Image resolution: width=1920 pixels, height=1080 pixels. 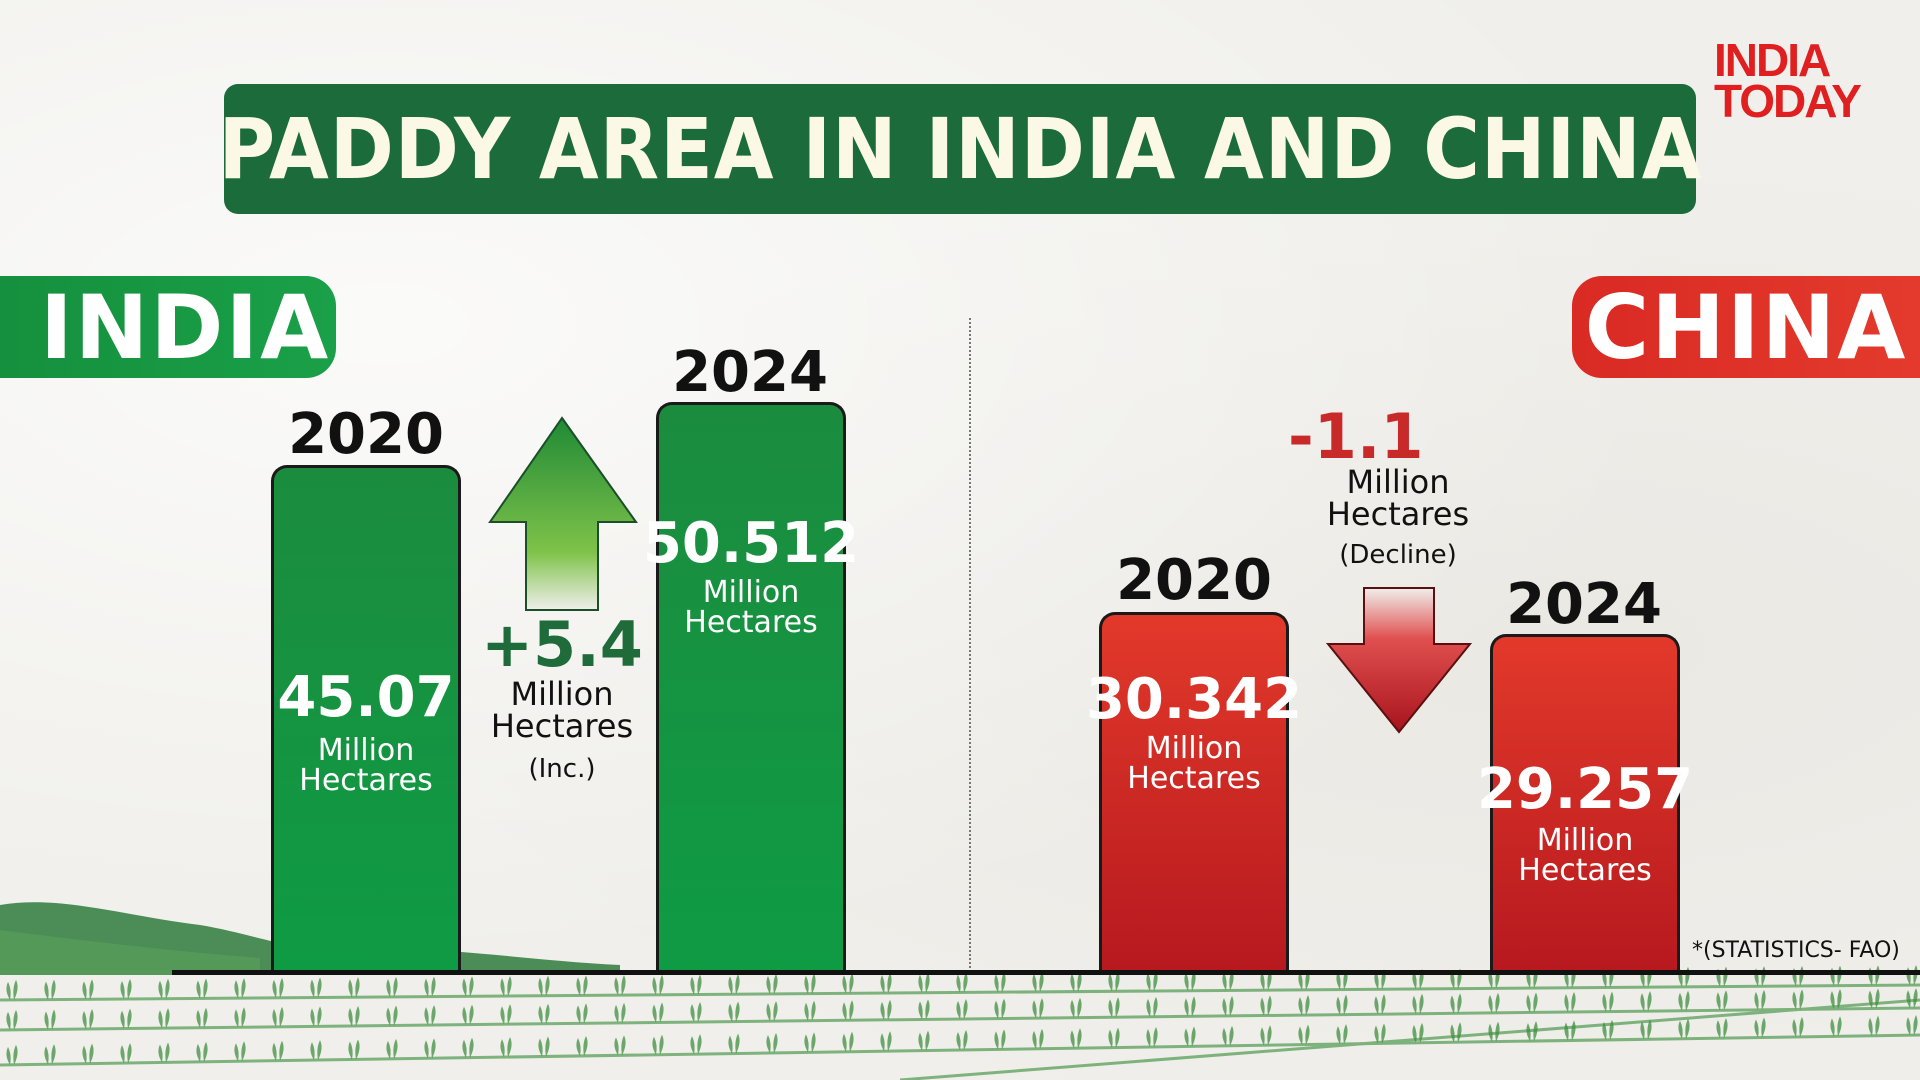 What do you see at coordinates (1356, 436) in the screenshot?
I see `china-change-value: -1.1` at bounding box center [1356, 436].